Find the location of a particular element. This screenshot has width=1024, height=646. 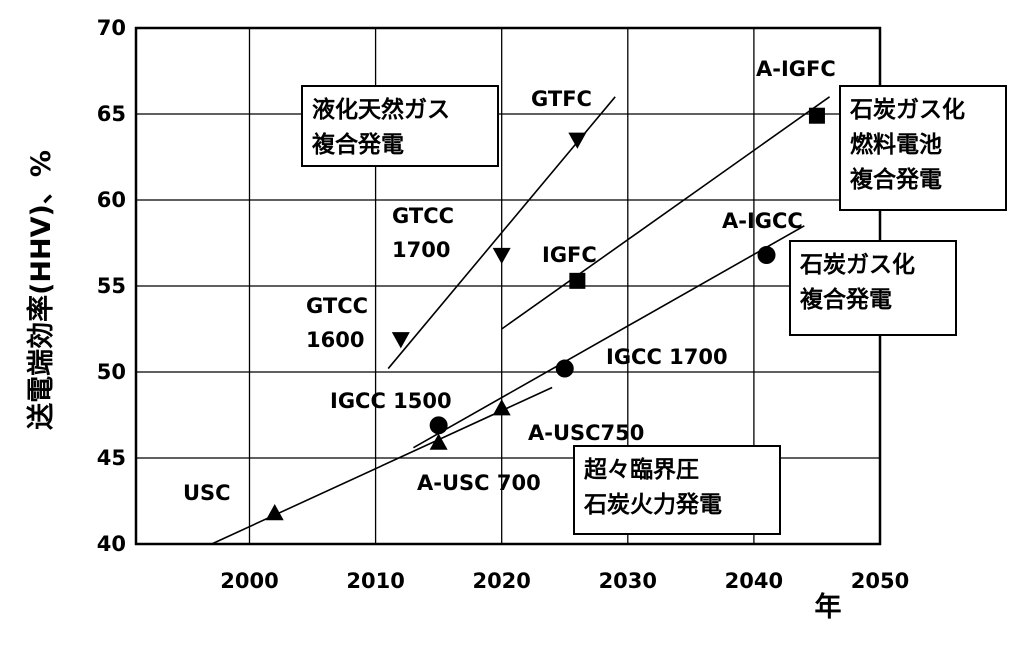

y-tick-label: 55 is located at coordinates (111, 286).